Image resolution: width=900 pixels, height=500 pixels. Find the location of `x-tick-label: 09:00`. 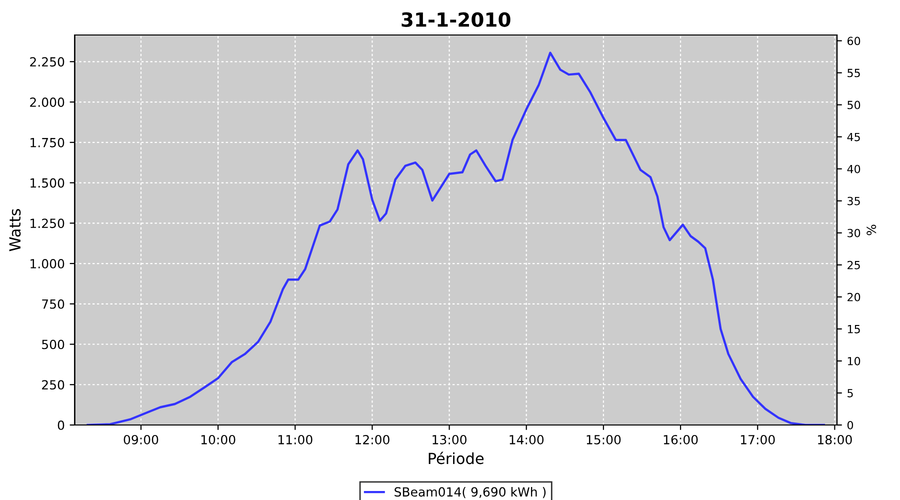

x-tick-label: 09:00 is located at coordinates (141, 439).